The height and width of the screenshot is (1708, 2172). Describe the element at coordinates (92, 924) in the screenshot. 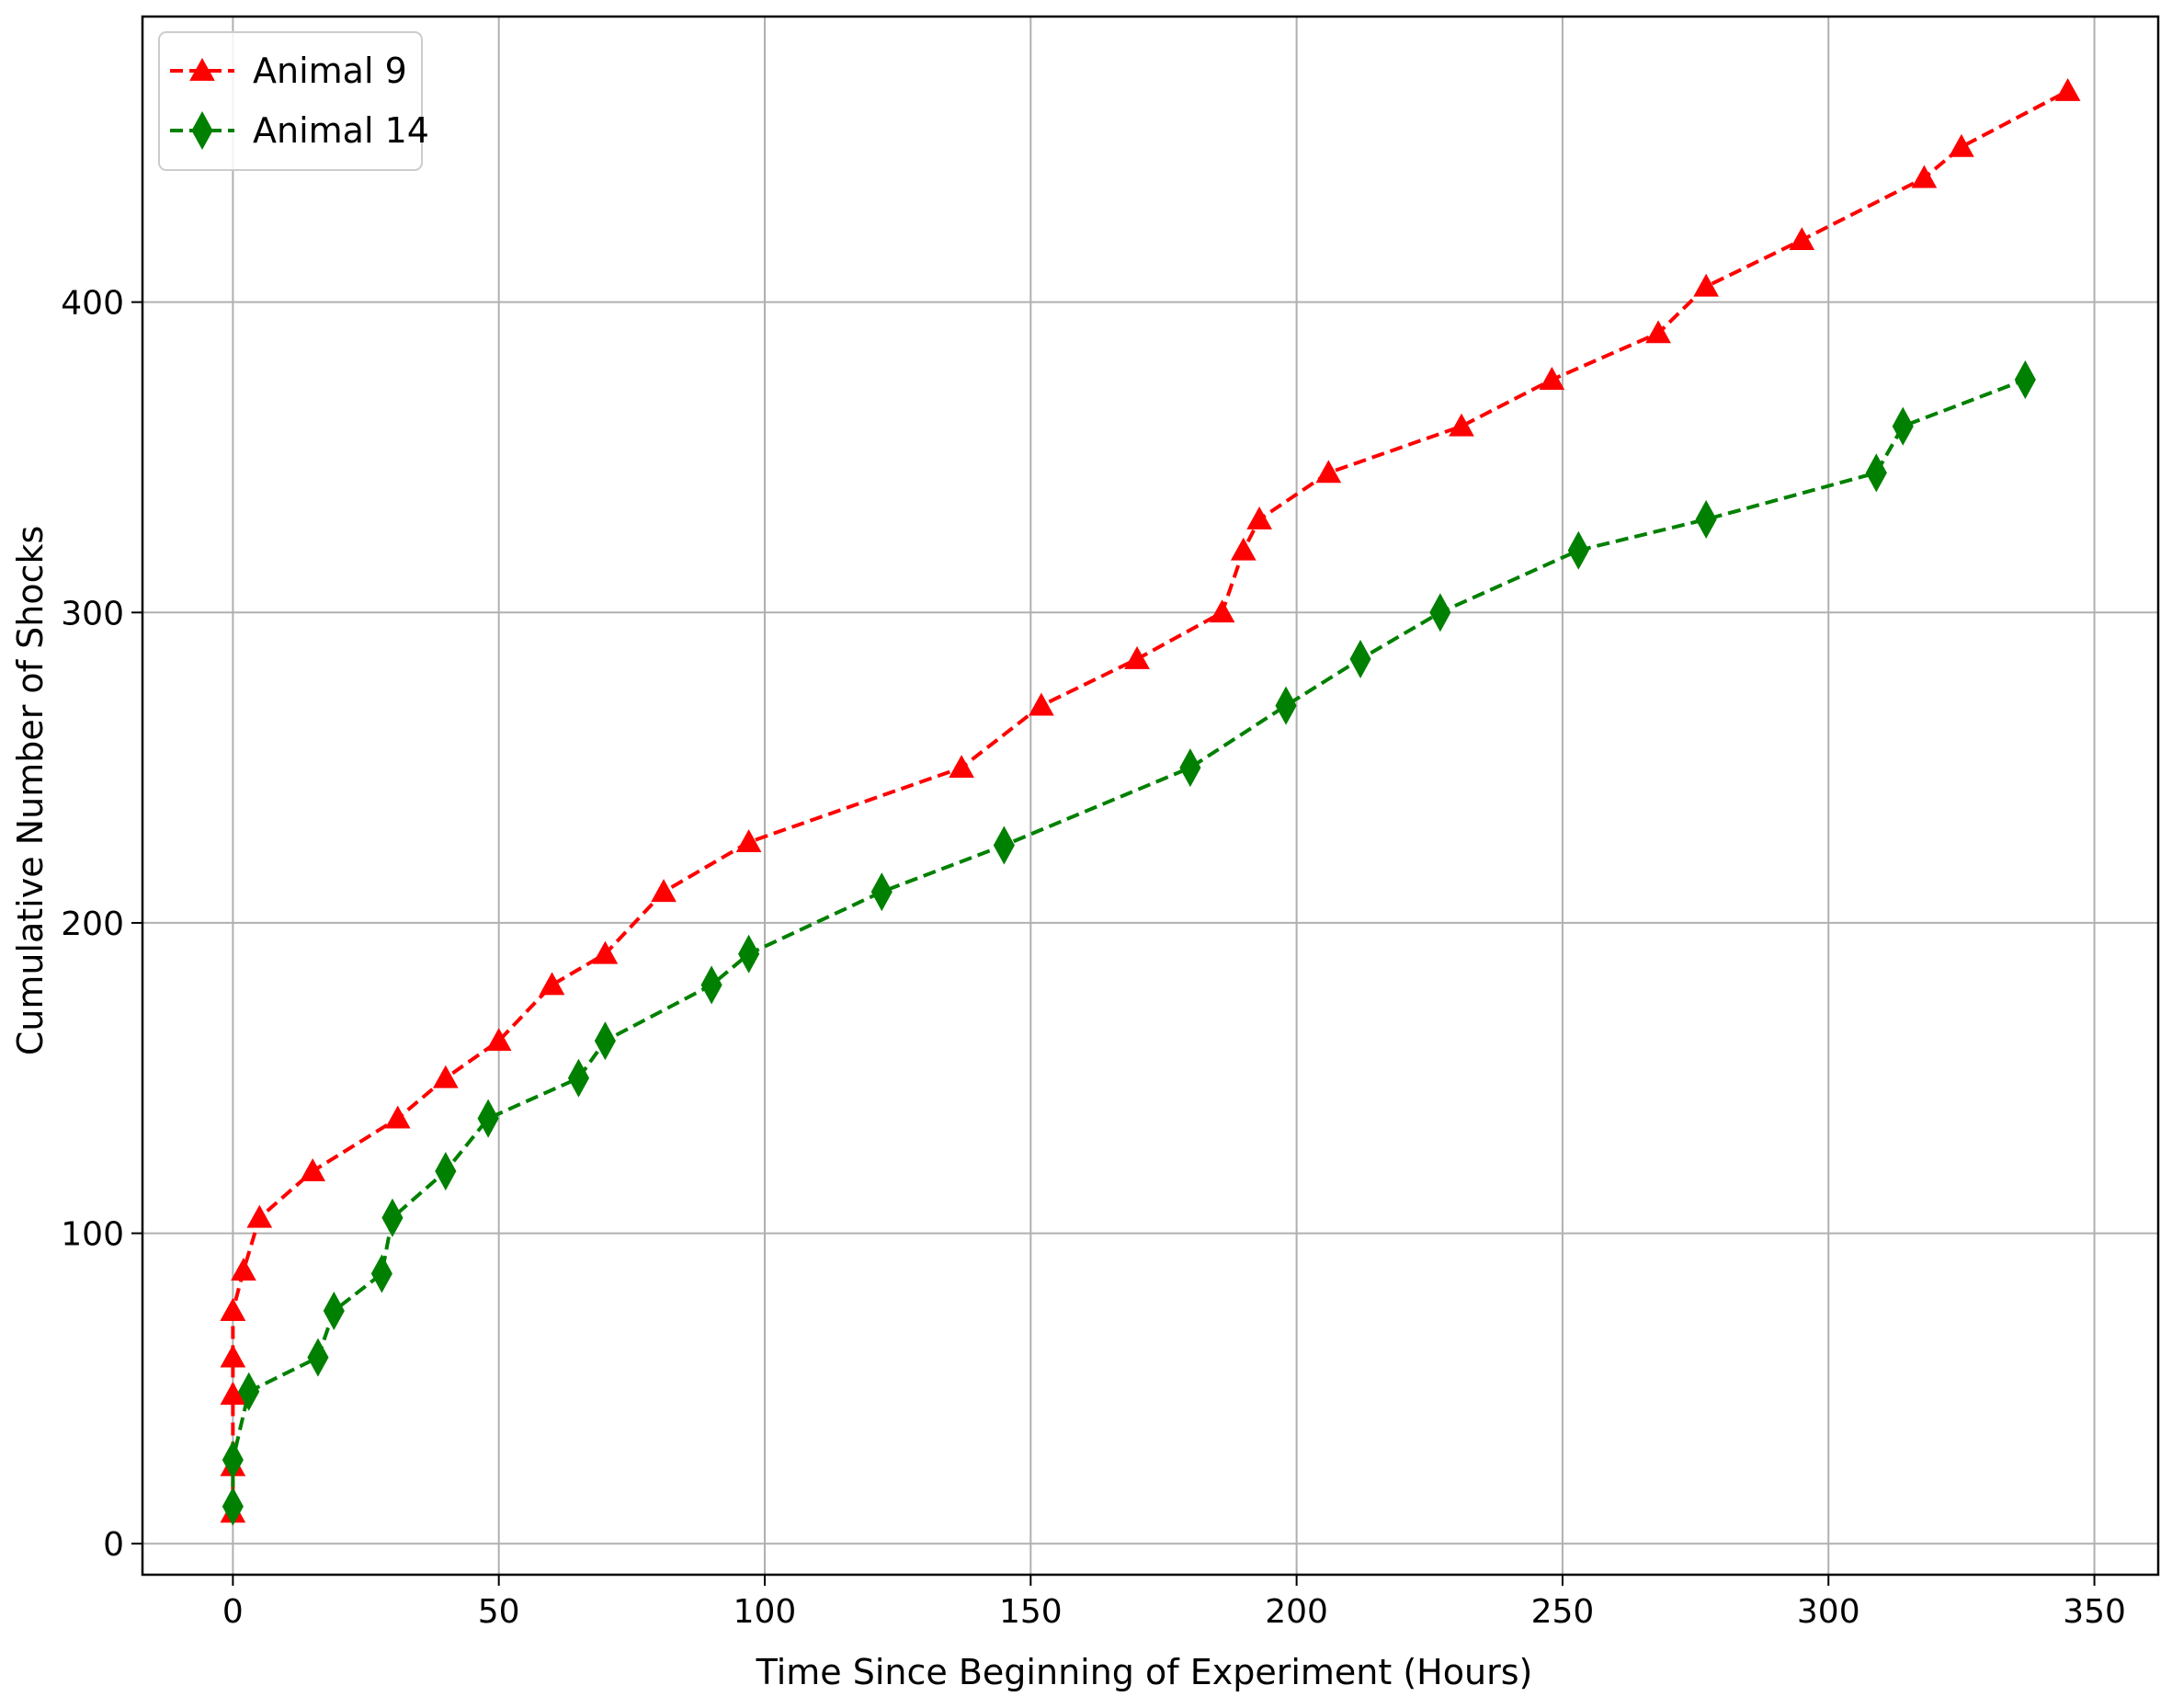

I see `y-tick-label: 200` at that location.